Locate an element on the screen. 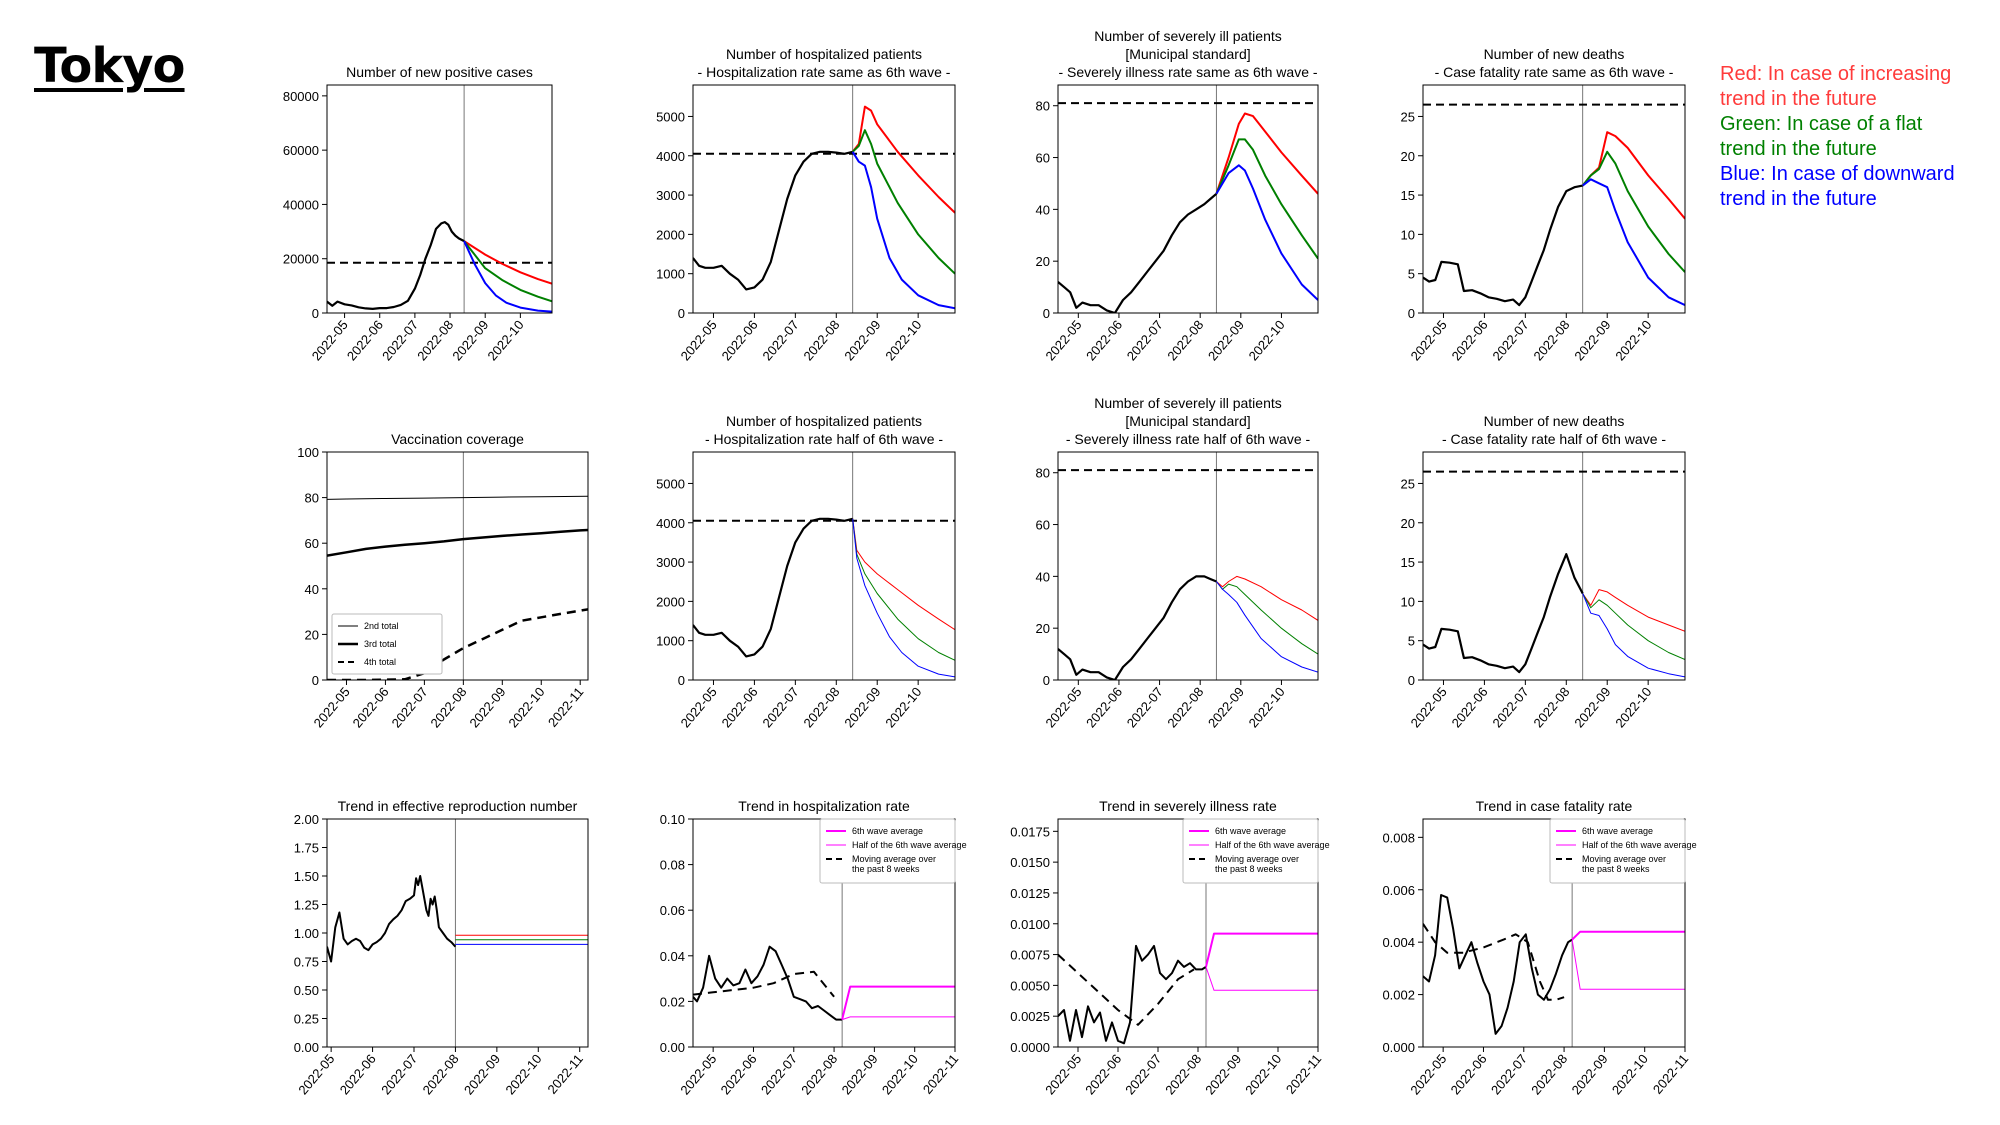  y-tick-label: 1000 is located at coordinates (670, 641).